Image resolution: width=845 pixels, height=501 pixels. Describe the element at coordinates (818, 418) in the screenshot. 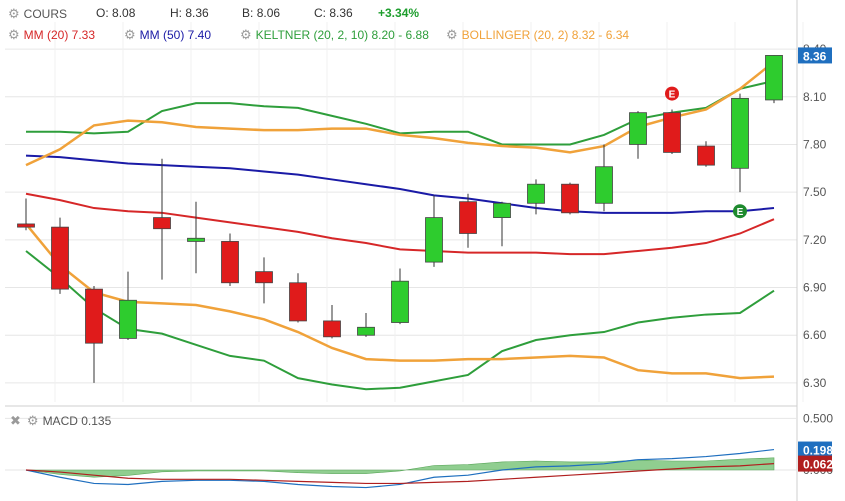

I see `macd-tick-label: 0.500` at that location.